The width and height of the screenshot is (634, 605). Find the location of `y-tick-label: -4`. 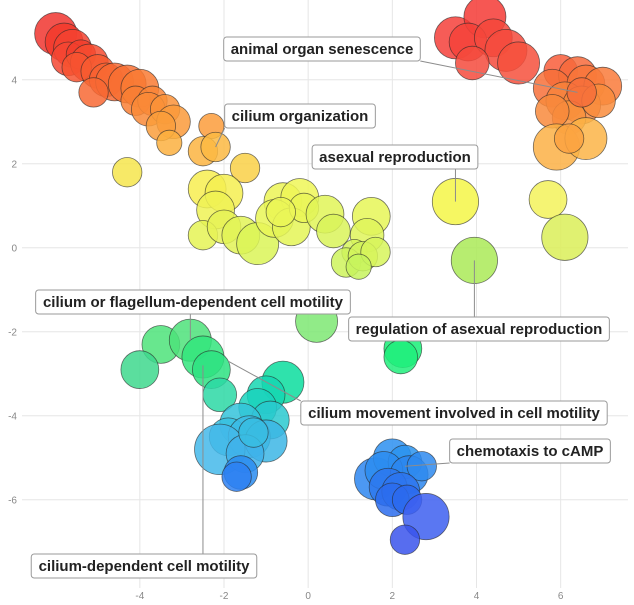

y-tick-label: -4 is located at coordinates (12, 416).